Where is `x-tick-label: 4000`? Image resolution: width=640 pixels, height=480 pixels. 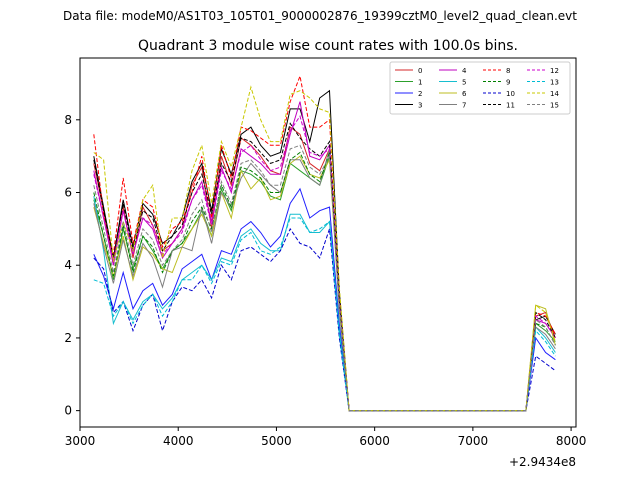
x-tick-label: 4000 is located at coordinates (178, 441).